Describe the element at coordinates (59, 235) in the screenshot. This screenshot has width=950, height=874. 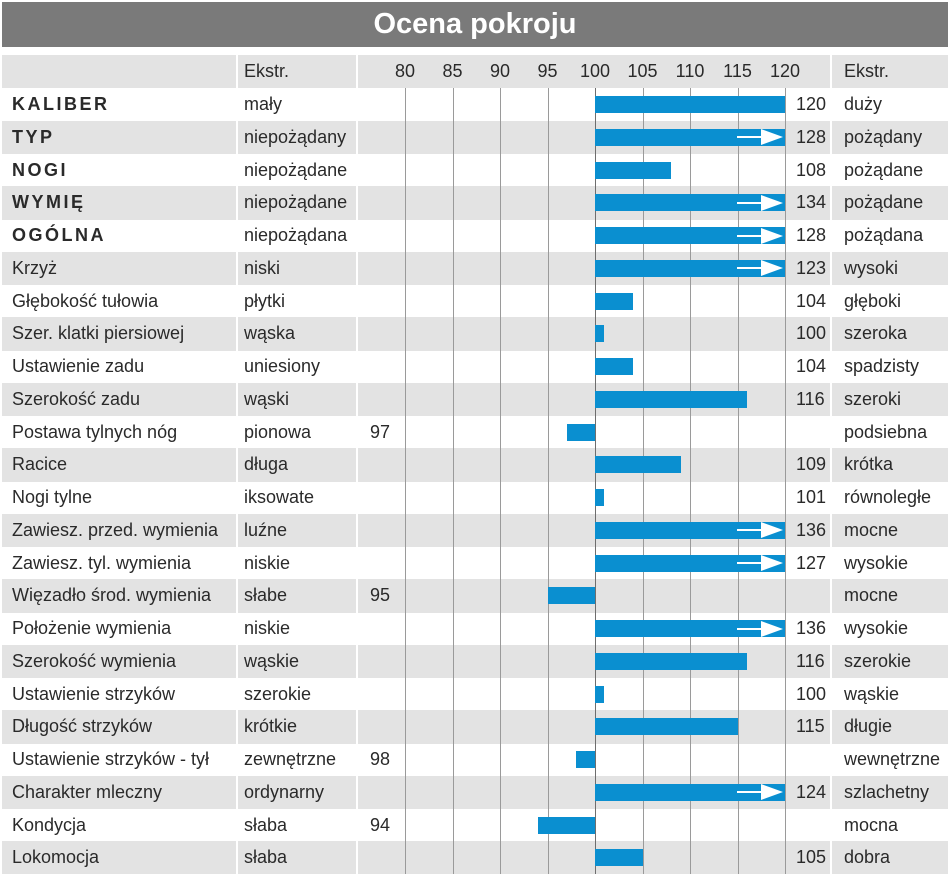
I see `trait-name: OGÓLNA` at that location.